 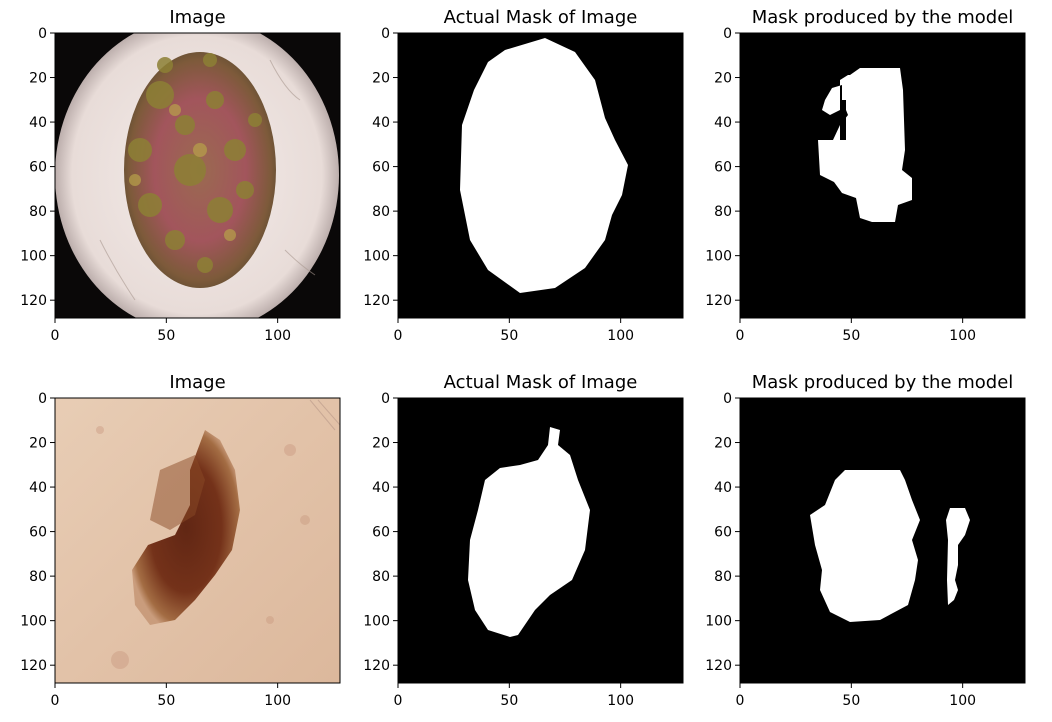 I want to click on axes-4: Image 0 50 100 0 20 40 60 80 100 120, so click(x=180, y=540).